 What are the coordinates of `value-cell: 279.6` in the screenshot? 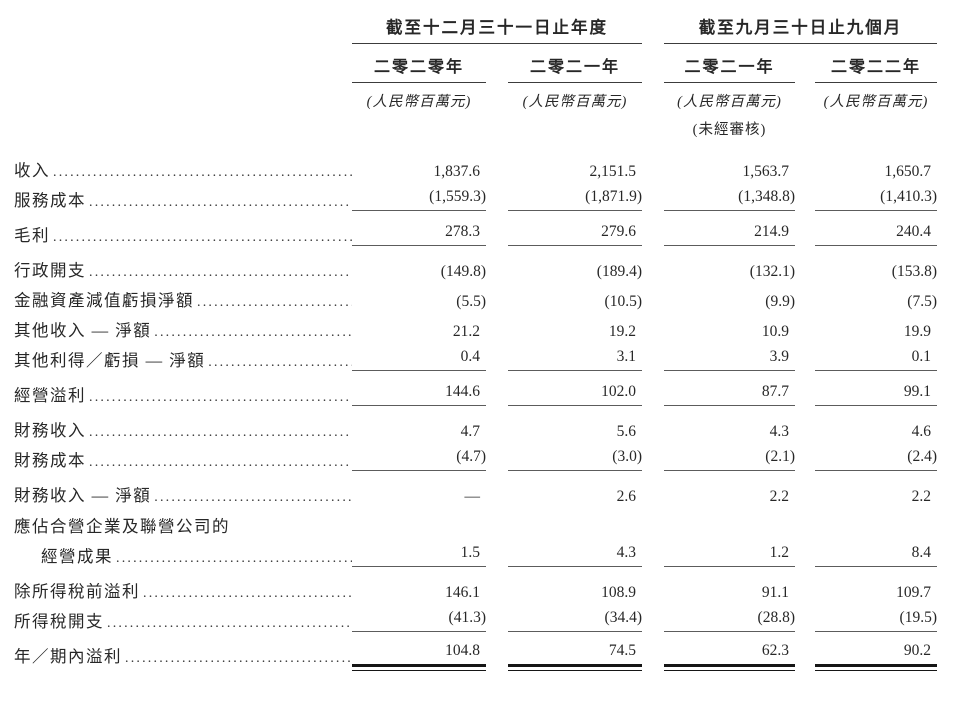 It's located at (575, 234).